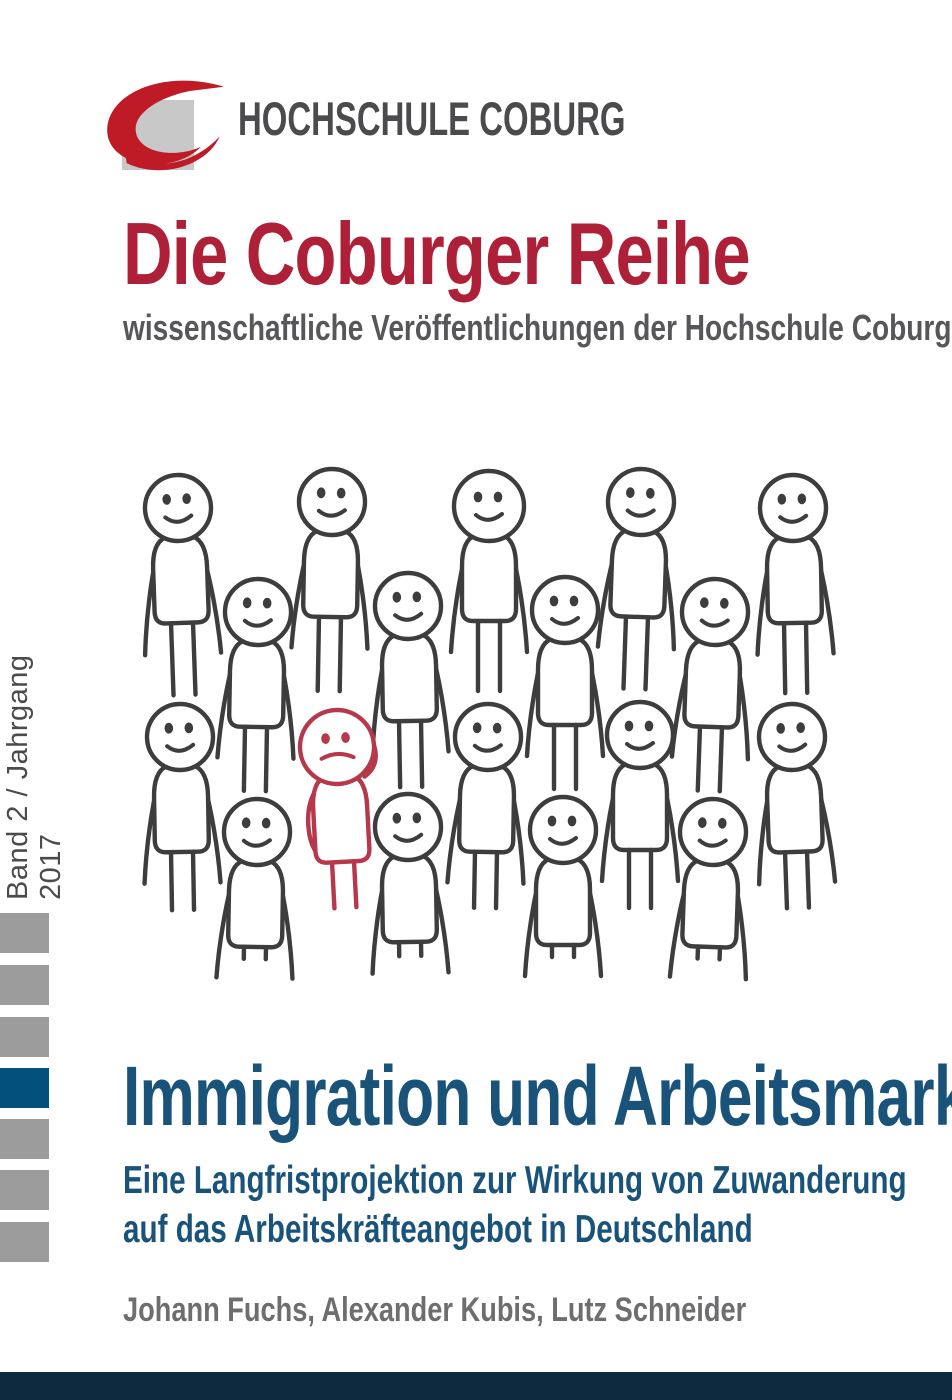  I want to click on publication-title: Immigration und Arbeitsmarkt, so click(537, 1096).